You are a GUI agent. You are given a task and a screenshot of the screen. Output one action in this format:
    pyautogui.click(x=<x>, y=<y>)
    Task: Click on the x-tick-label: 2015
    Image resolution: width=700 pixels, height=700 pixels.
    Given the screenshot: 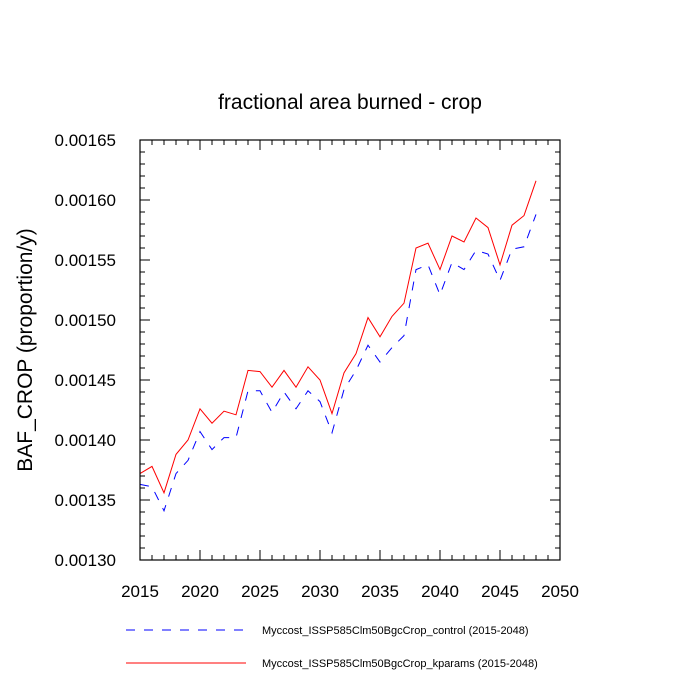 What is the action you would take?
    pyautogui.click(x=140, y=591)
    